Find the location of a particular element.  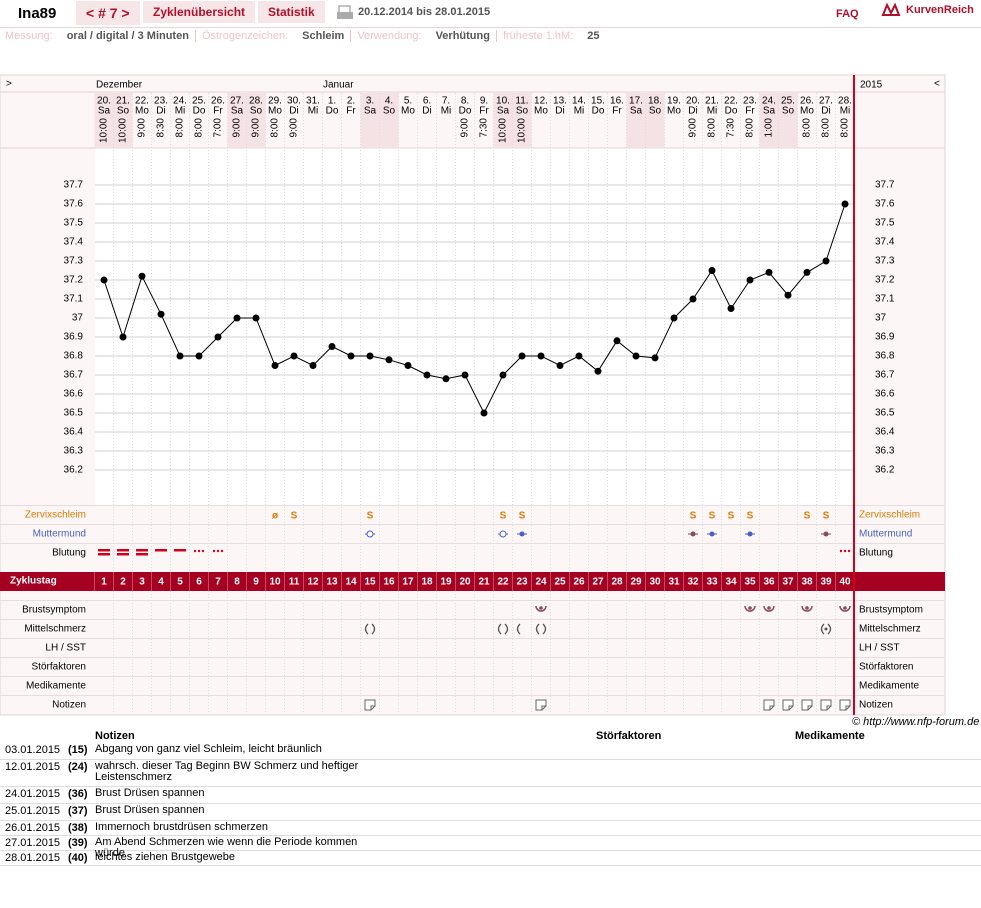

row-label: Störfaktoren is located at coordinates (59, 667).